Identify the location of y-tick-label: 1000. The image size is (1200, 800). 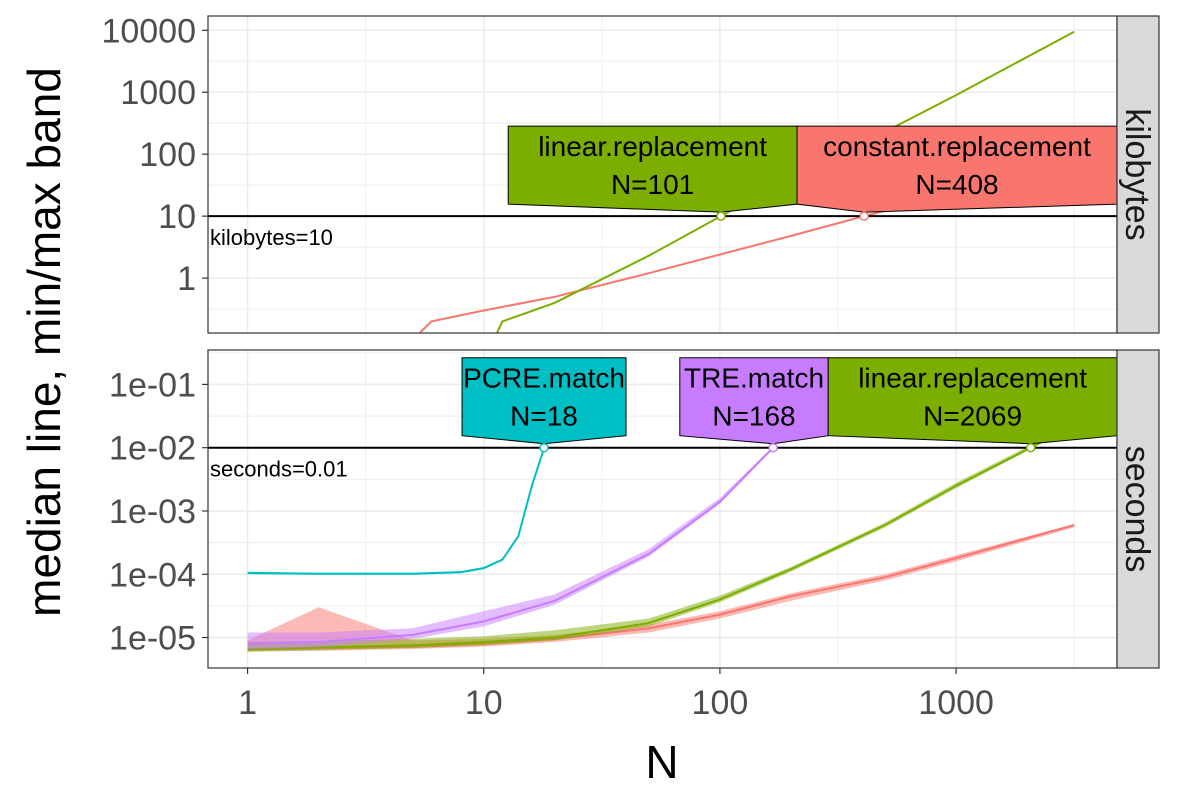
(158, 93).